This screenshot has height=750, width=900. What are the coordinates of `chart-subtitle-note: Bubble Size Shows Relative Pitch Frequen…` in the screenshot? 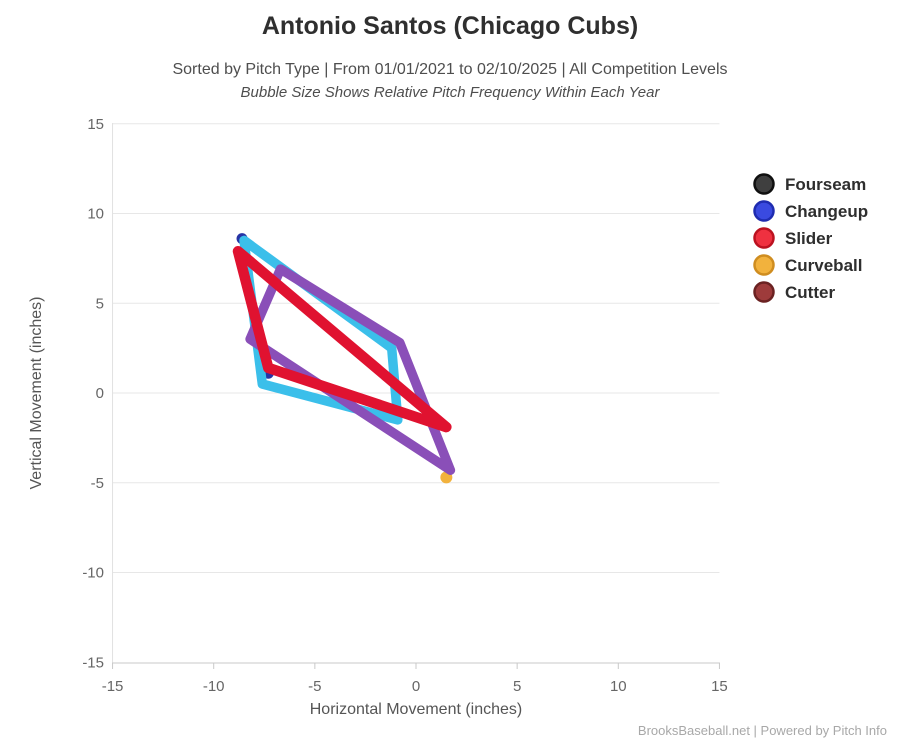 It's located at (450, 92).